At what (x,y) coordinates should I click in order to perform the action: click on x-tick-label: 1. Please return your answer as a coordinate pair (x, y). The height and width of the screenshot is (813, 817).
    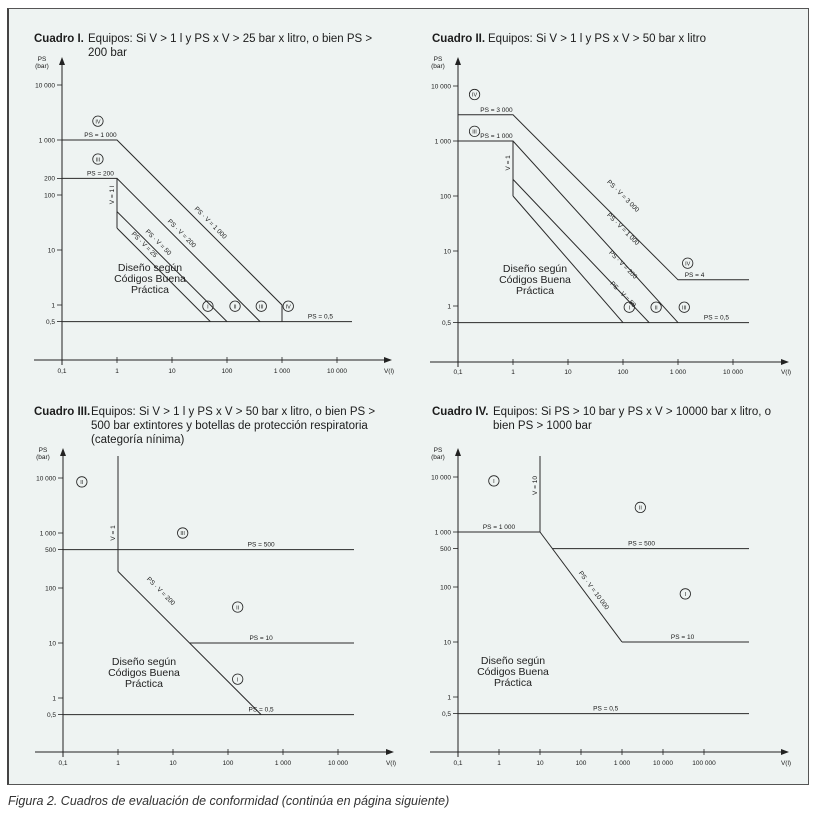
    Looking at the image, I should click on (513, 372).